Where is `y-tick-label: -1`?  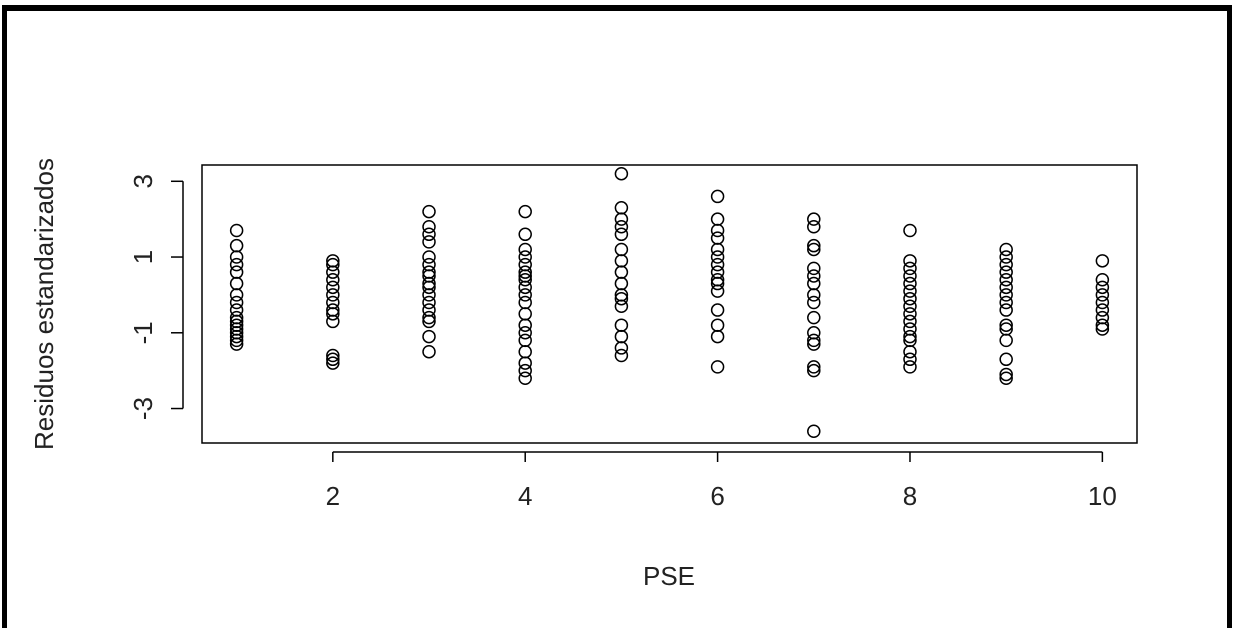
y-tick-label: -1 is located at coordinates (143, 332).